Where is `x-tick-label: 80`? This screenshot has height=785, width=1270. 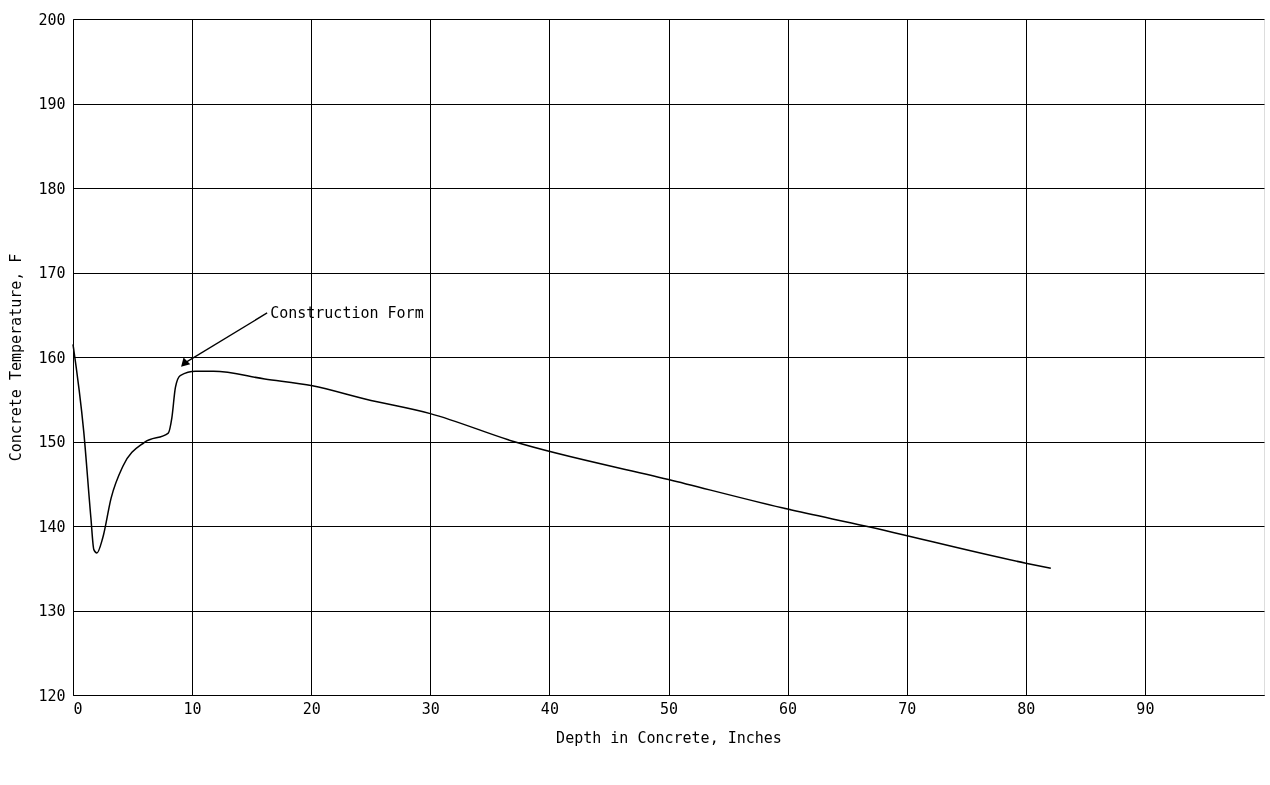
x-tick-label: 80 is located at coordinates (1026, 708).